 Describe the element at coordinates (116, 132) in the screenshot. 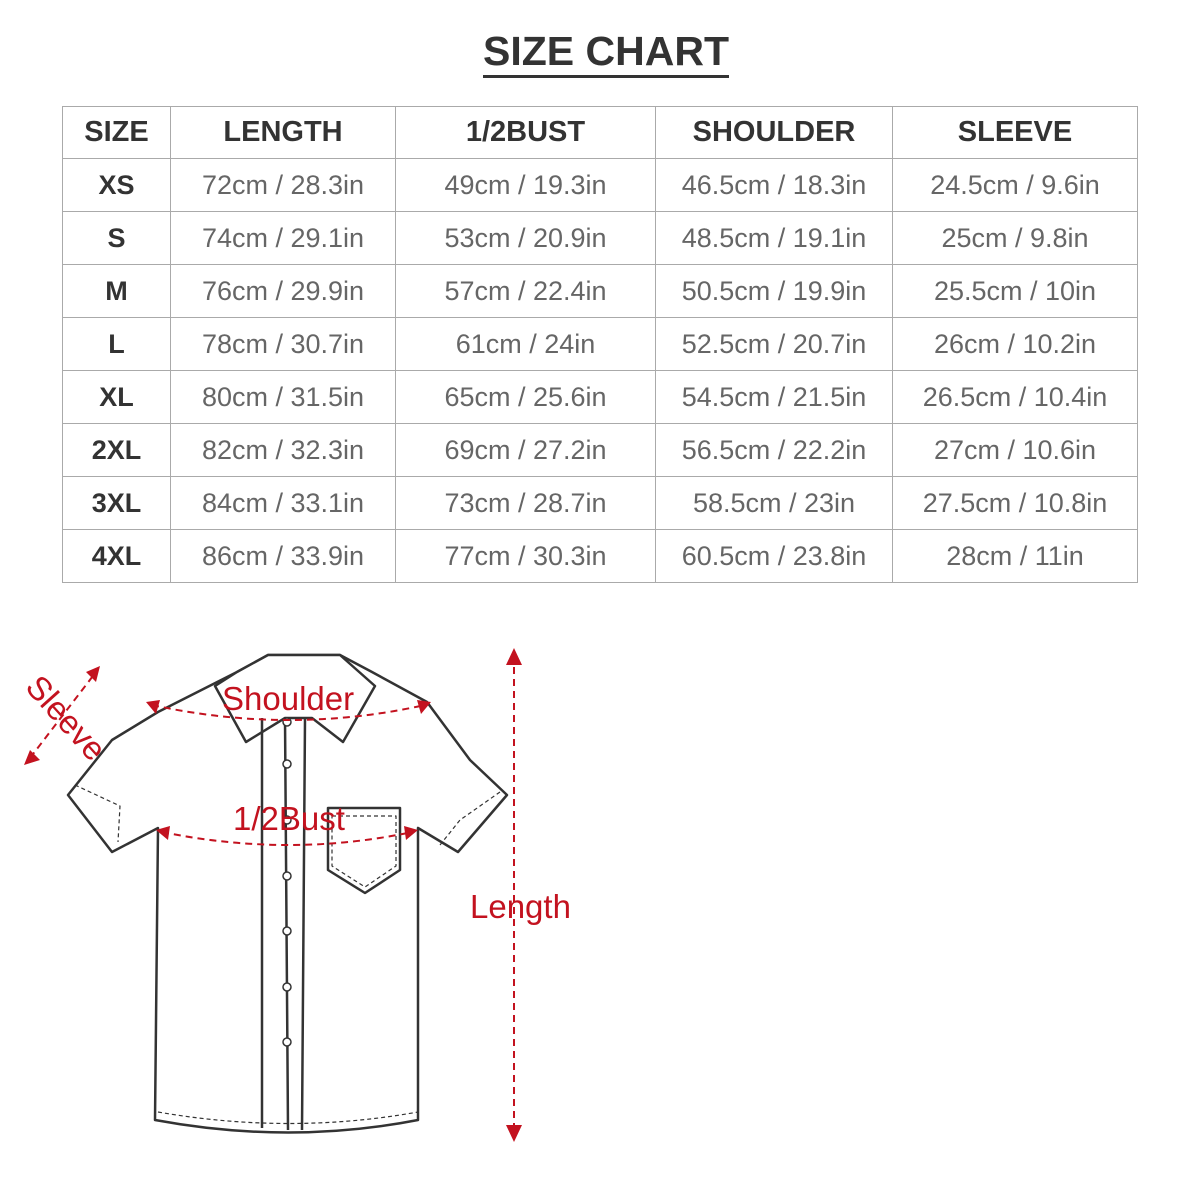

I see `header-size: SIZE` at that location.